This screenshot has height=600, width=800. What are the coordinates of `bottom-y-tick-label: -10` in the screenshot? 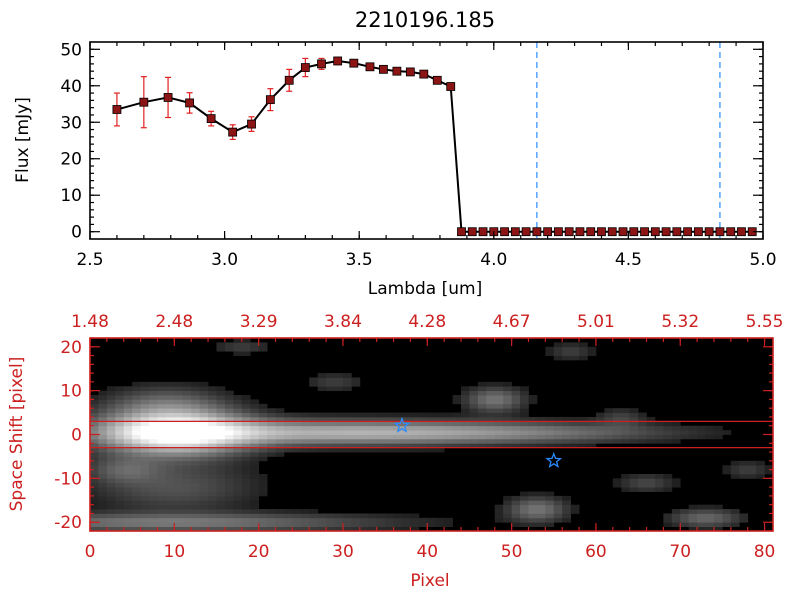 It's located at (68, 479).